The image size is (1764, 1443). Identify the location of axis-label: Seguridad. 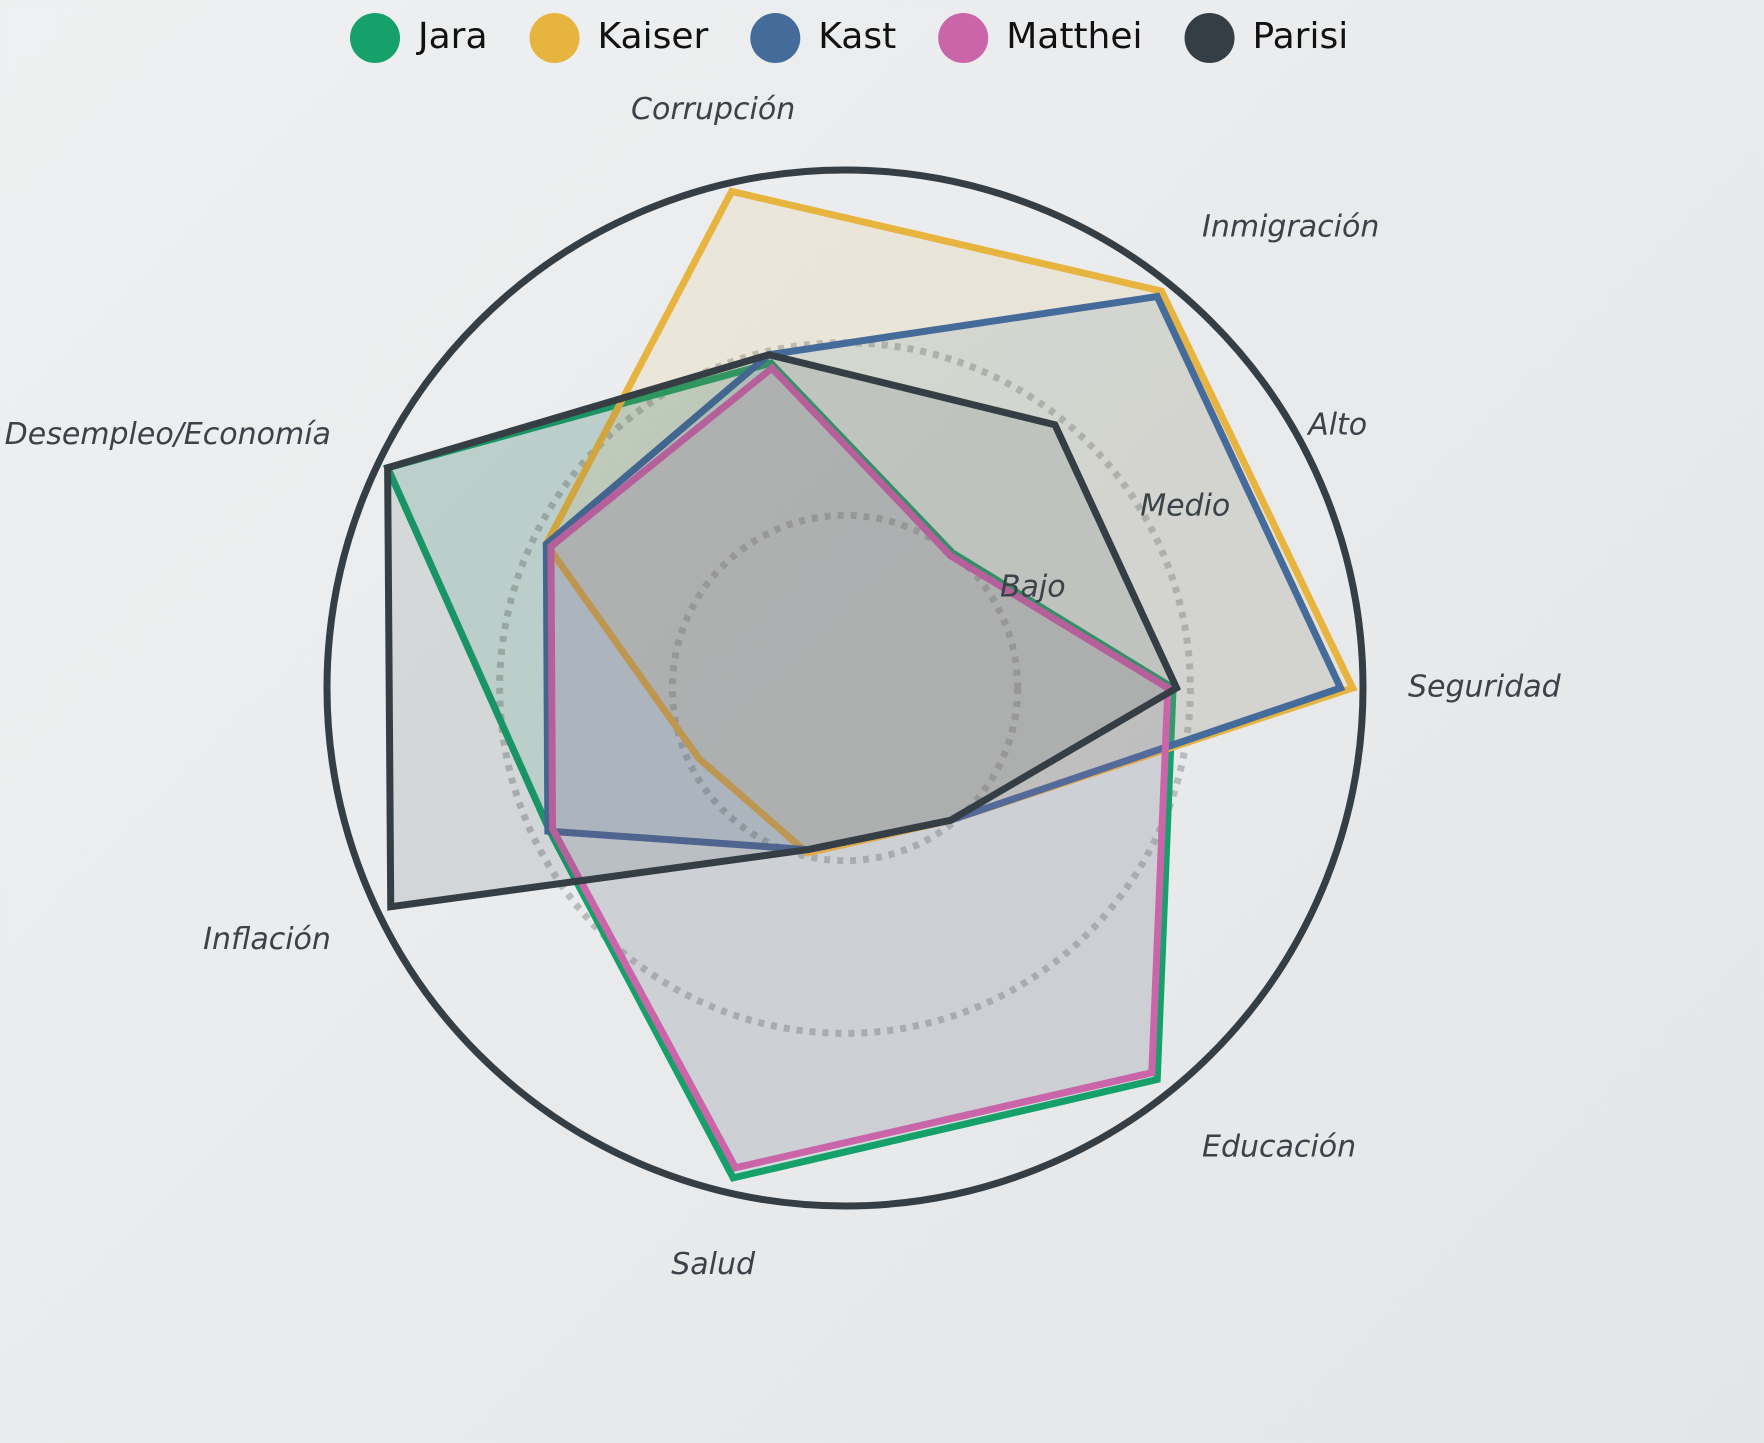
(1485, 687).